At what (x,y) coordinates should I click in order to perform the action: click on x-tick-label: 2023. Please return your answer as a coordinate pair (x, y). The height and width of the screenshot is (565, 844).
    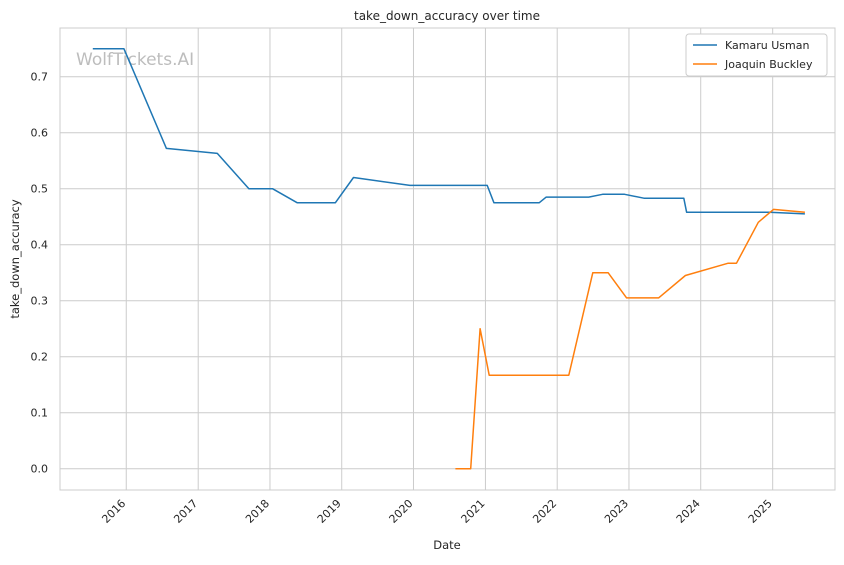
    Looking at the image, I should click on (616, 511).